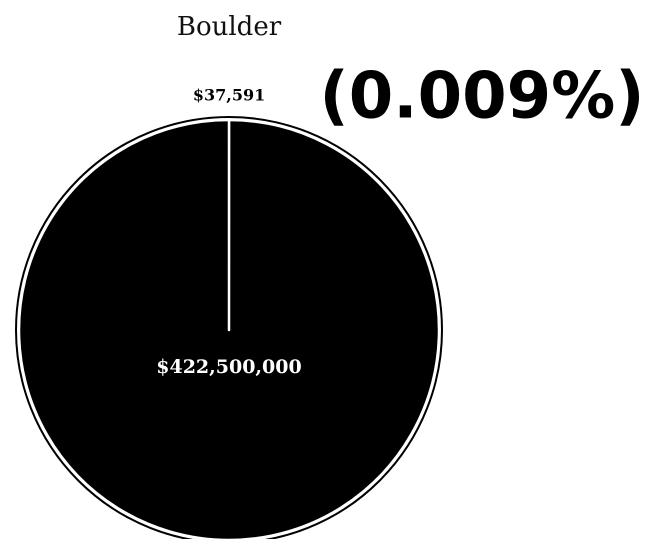  What do you see at coordinates (229, 27) in the screenshot?
I see `chart-title: Boulder` at bounding box center [229, 27].